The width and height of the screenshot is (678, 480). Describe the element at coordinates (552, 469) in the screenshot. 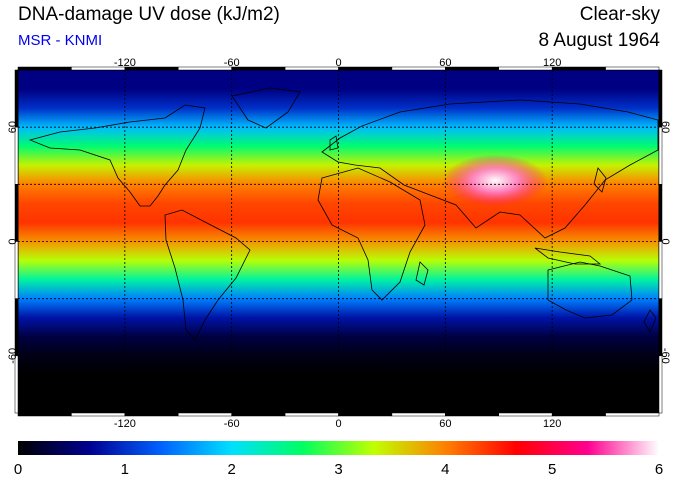

I see `colorbar-label: 5` at that location.